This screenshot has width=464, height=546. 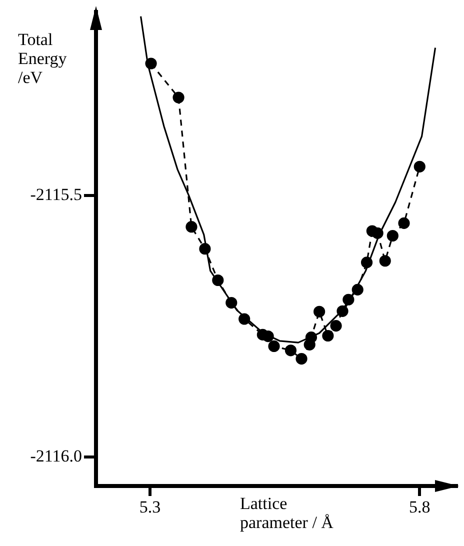 I want to click on x-tick-label: 5.3, so click(x=150, y=507).